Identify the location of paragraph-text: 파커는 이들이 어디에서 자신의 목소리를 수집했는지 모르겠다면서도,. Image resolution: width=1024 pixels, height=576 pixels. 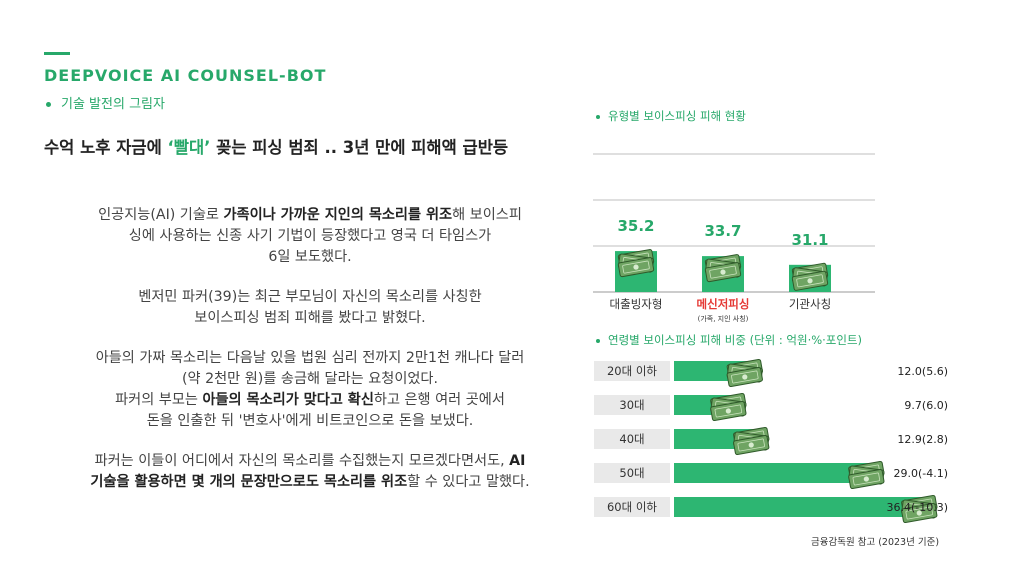
(302, 461).